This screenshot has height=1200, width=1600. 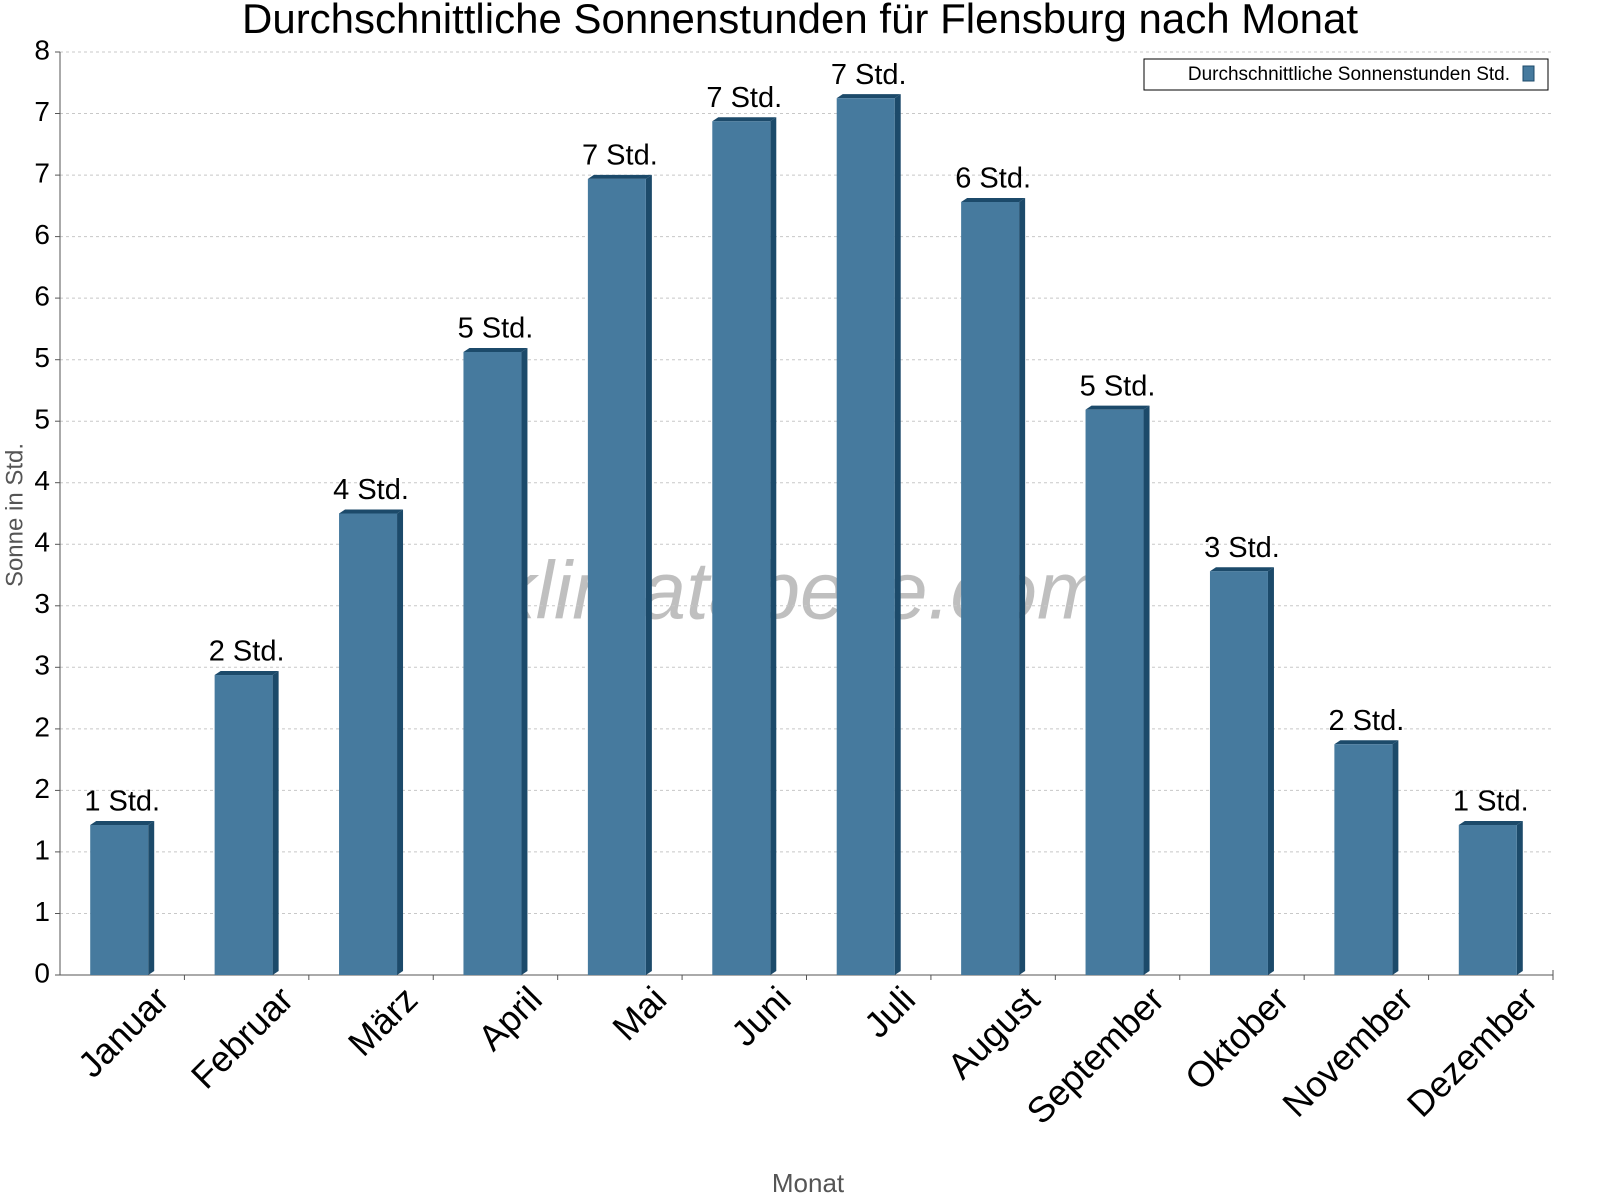 What do you see at coordinates (1347, 1051) in the screenshot?
I see `x-tick-label: November` at bounding box center [1347, 1051].